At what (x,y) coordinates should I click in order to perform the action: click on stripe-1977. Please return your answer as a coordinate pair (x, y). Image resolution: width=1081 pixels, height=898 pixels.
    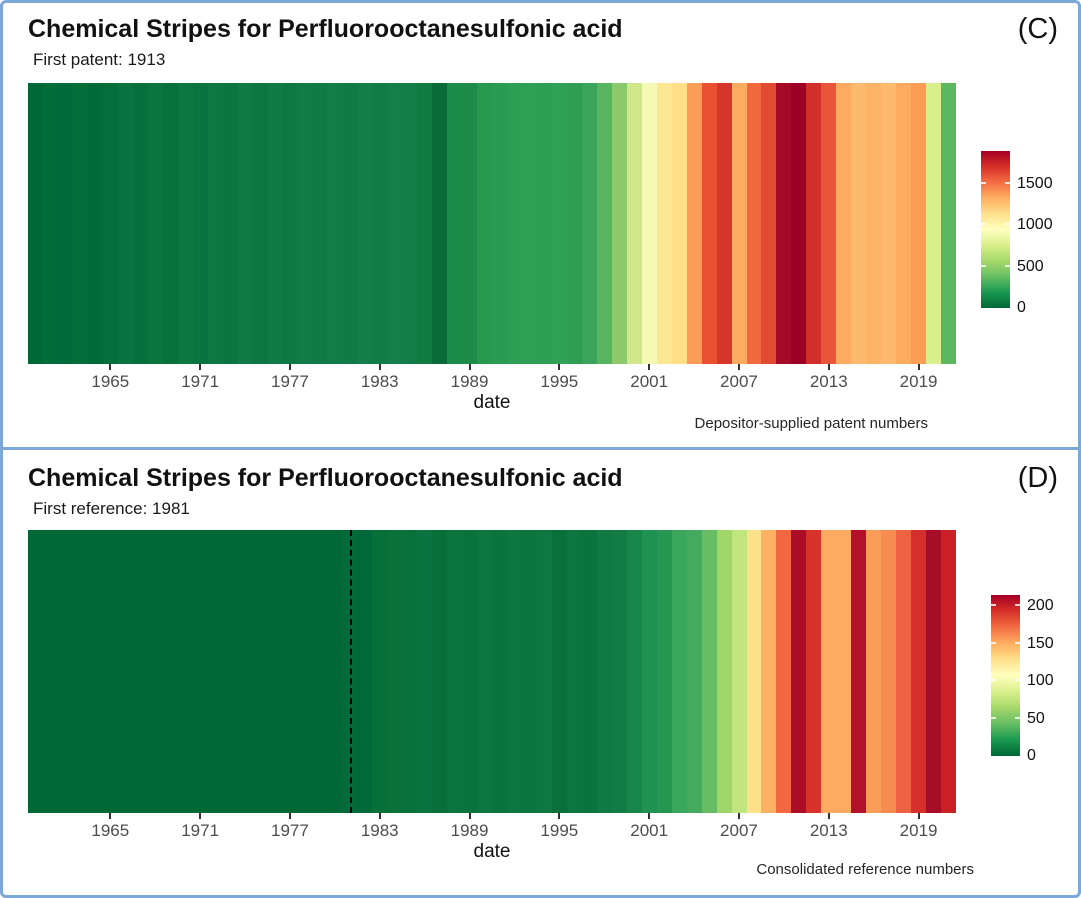
    Looking at the image, I should click on (290, 671).